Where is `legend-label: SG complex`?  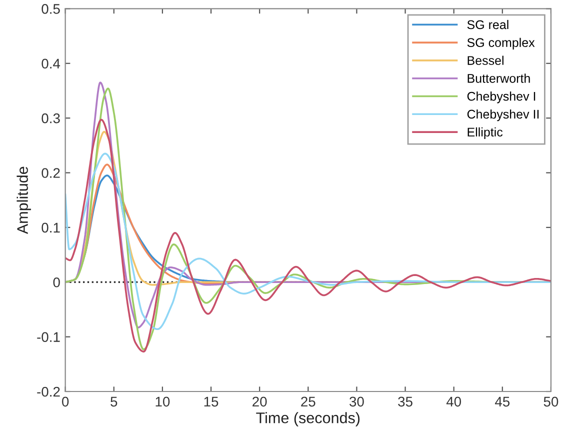 legend-label: SG complex is located at coordinates (501, 44).